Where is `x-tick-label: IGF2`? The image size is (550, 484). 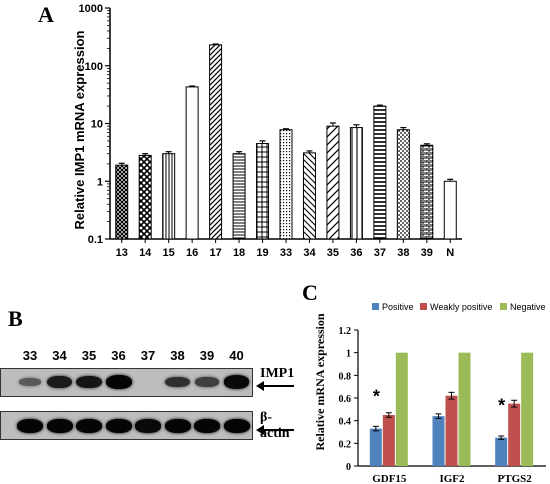 x-tick-label: IGF2 is located at coordinates (452, 478).